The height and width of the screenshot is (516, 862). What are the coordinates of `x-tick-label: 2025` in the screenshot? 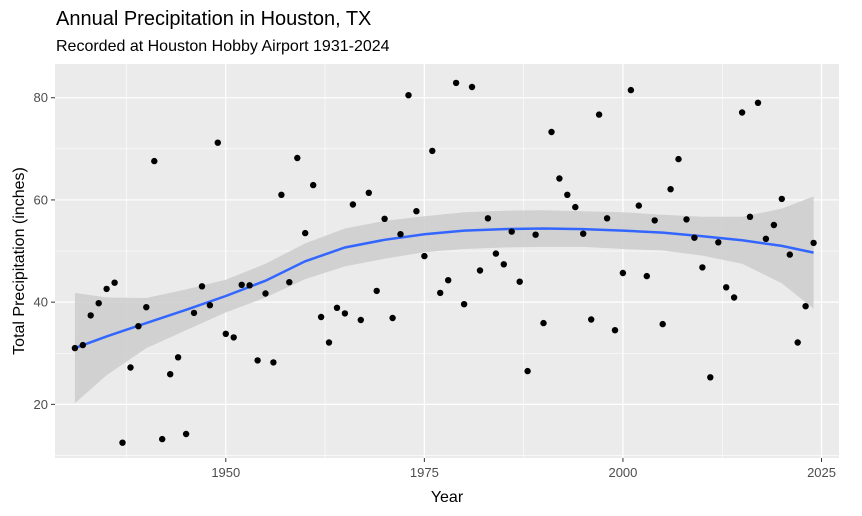 It's located at (821, 472).